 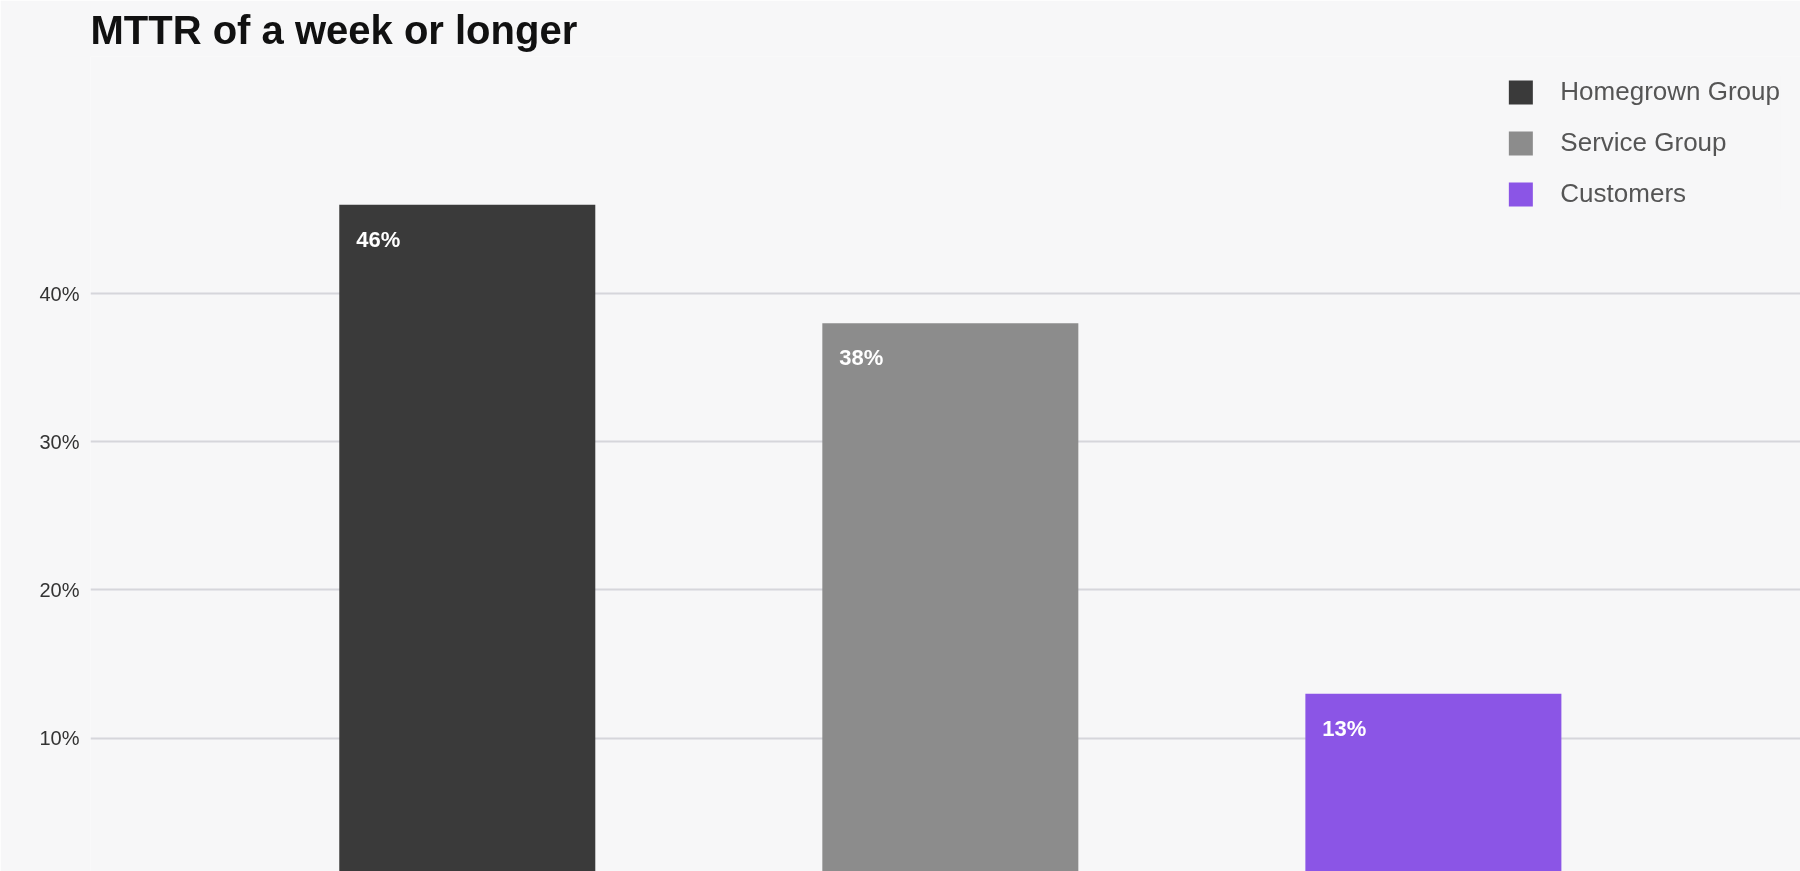 What do you see at coordinates (861, 358) in the screenshot?
I see `data-label: 38%` at bounding box center [861, 358].